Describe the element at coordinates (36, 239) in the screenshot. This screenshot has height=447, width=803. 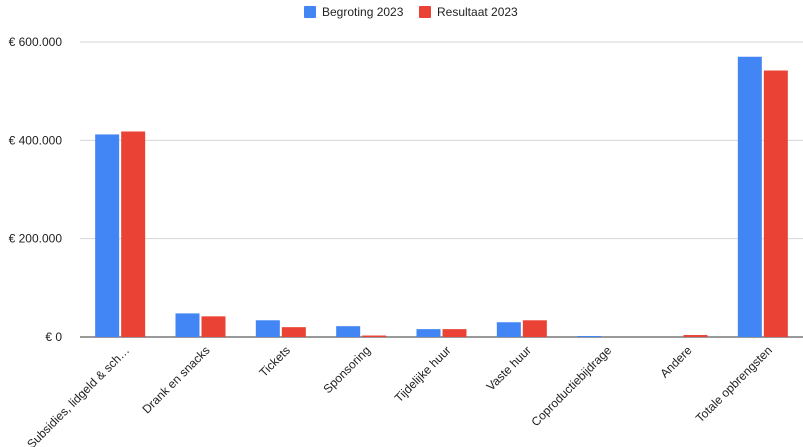
I see `y-tick-label: € 200.000` at that location.